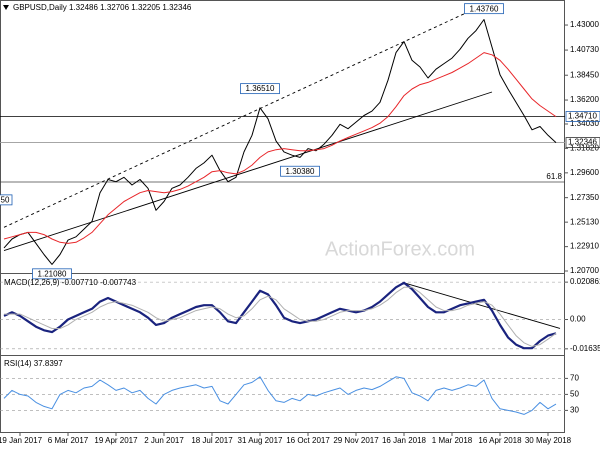 The image size is (600, 450). Describe the element at coordinates (585, 281) in the screenshot. I see `y-tick-label: 0.020861` at that location.